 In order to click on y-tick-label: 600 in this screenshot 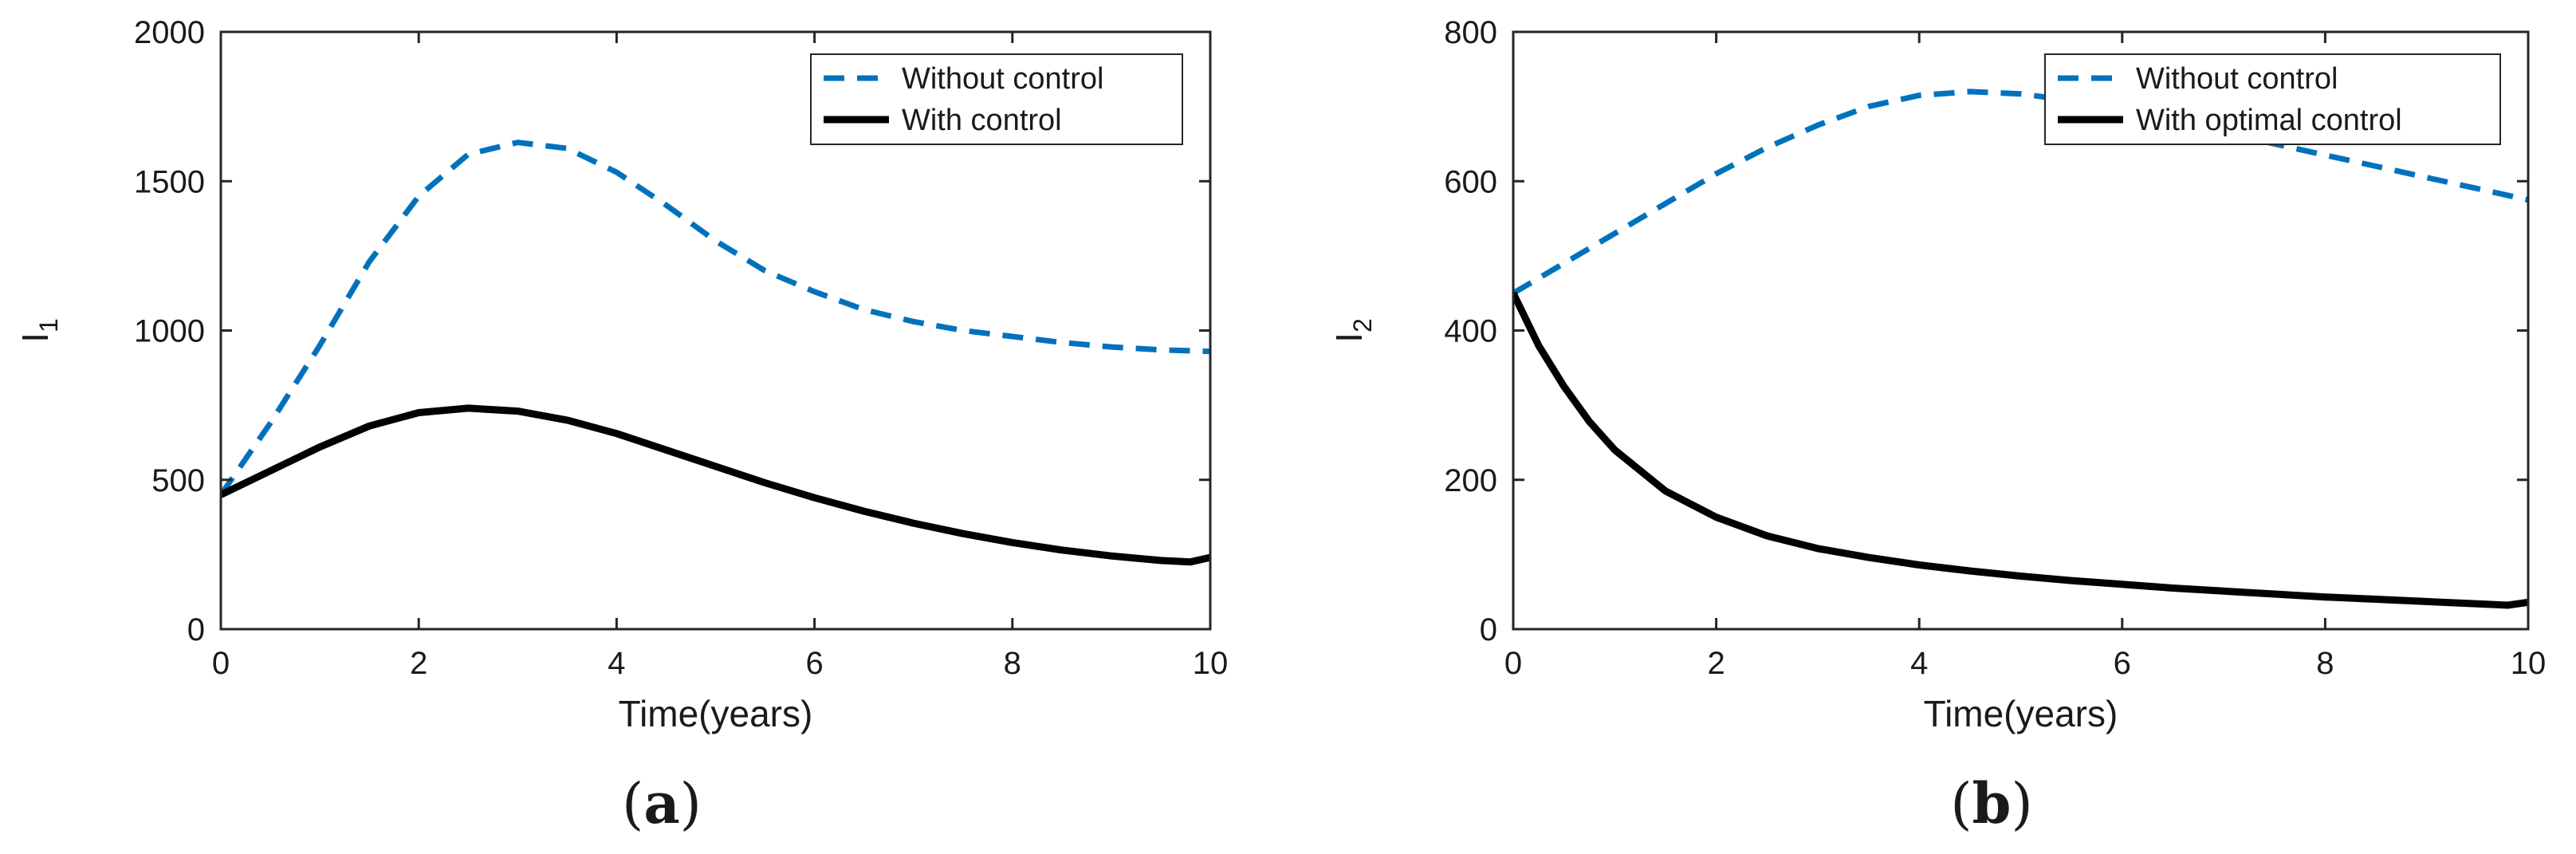, I will do `click(1470, 181)`.